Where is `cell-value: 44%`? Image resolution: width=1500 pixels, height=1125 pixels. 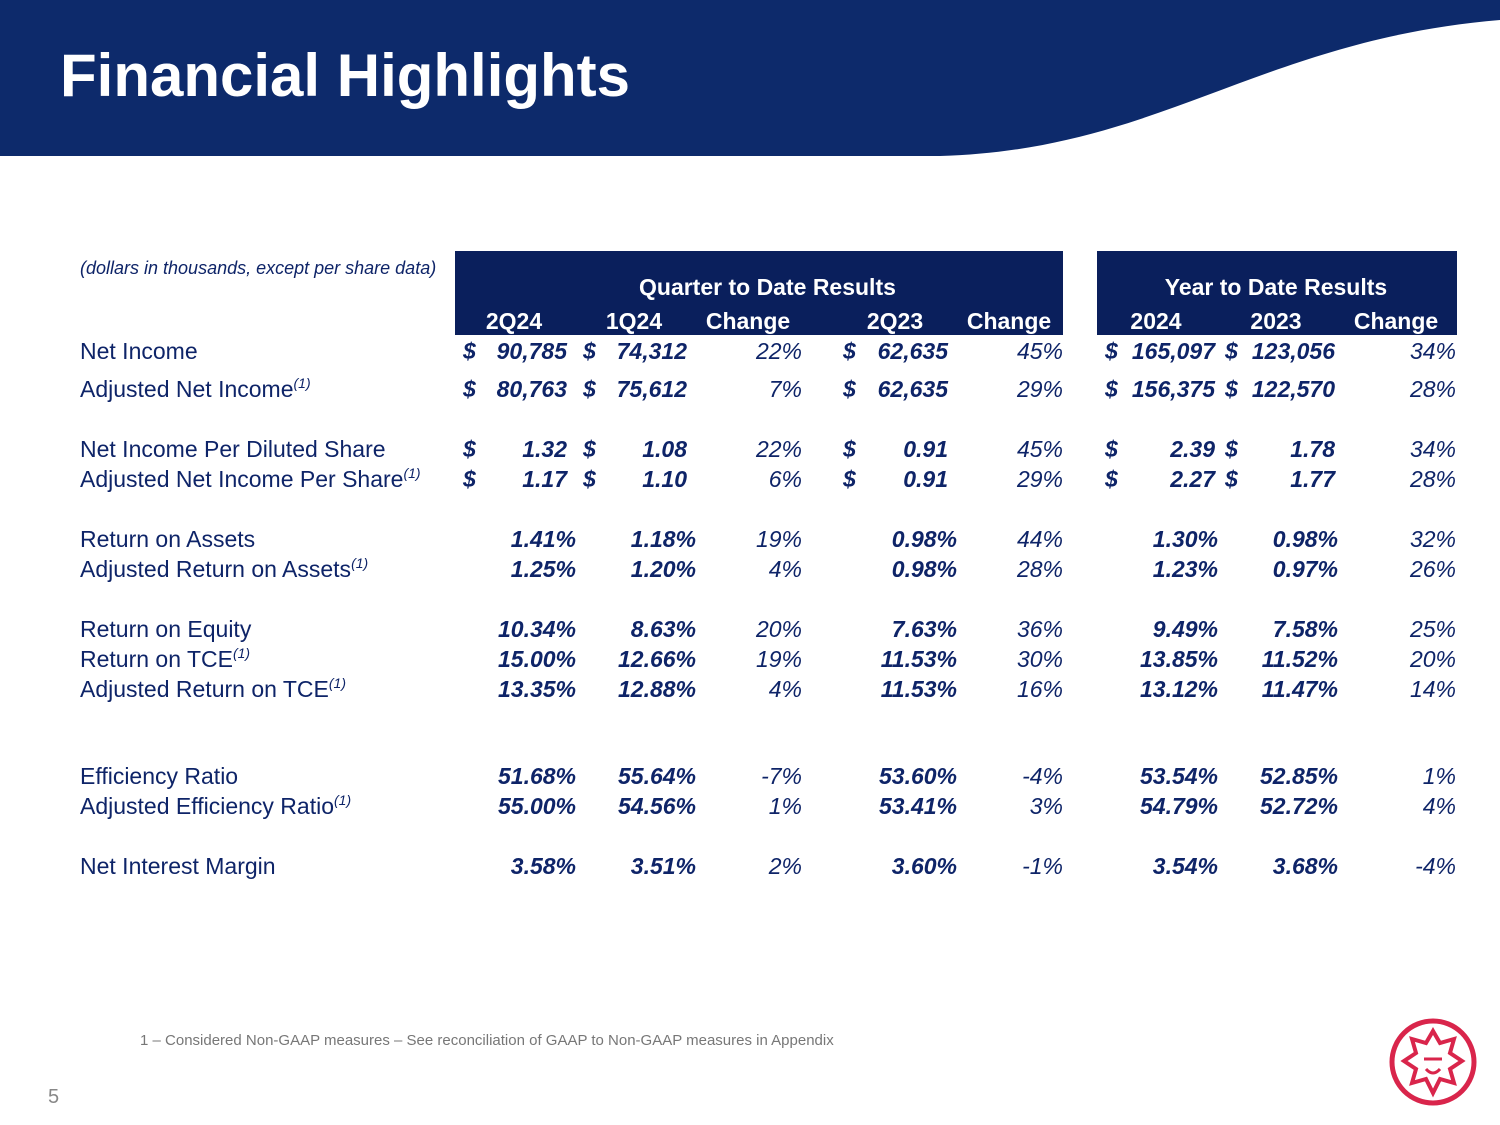 cell-value: 44% is located at coordinates (1039, 539).